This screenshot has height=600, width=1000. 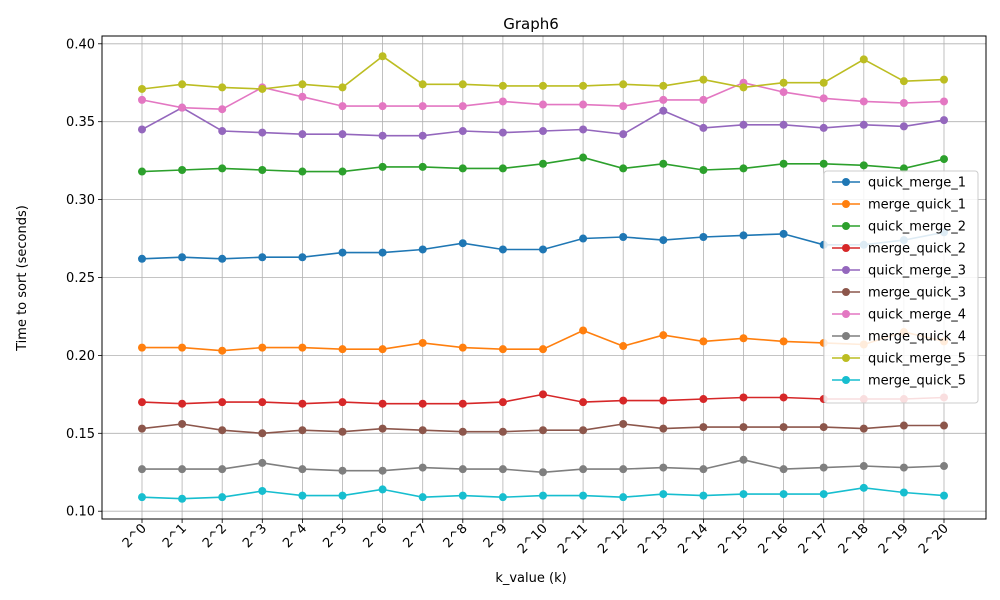 I want to click on legend-item: quick_merge_4, so click(x=899, y=315).